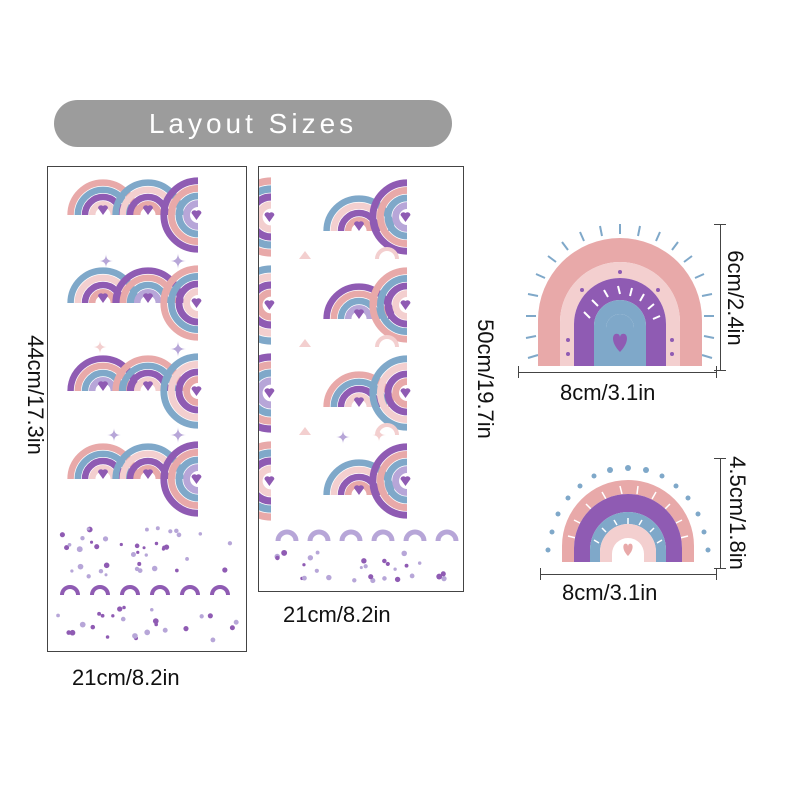 Image resolution: width=800 pixels, height=800 pixels. Describe the element at coordinates (540, 574) in the screenshot. I see `small-width-tick-left` at that location.